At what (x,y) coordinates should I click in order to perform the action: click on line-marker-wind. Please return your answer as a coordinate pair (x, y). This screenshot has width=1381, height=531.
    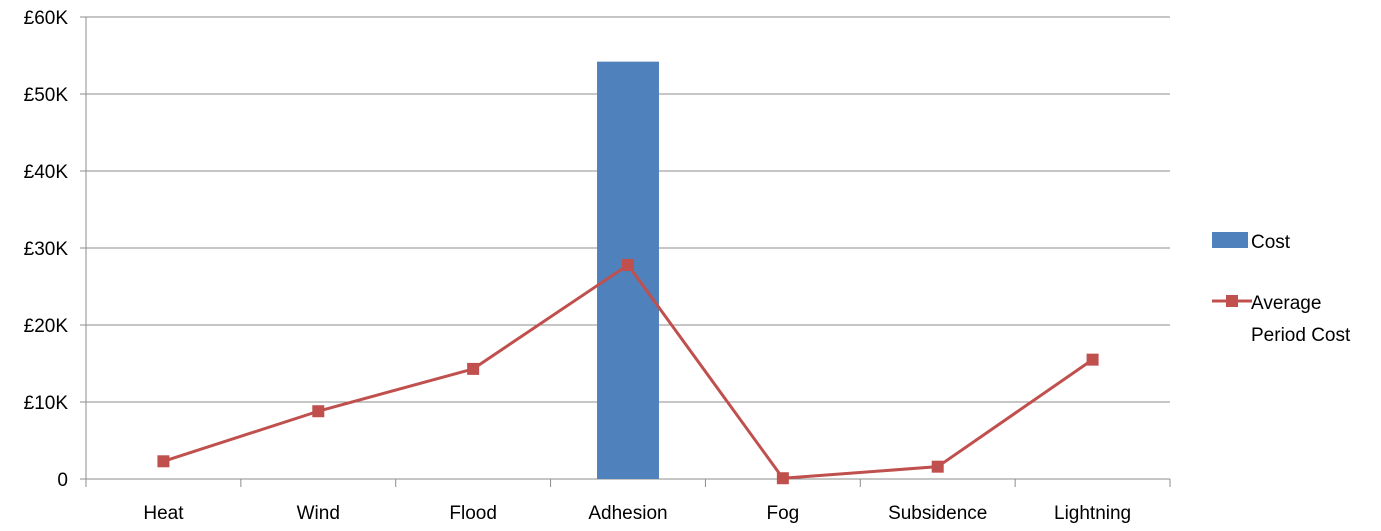
    Looking at the image, I should click on (318, 411).